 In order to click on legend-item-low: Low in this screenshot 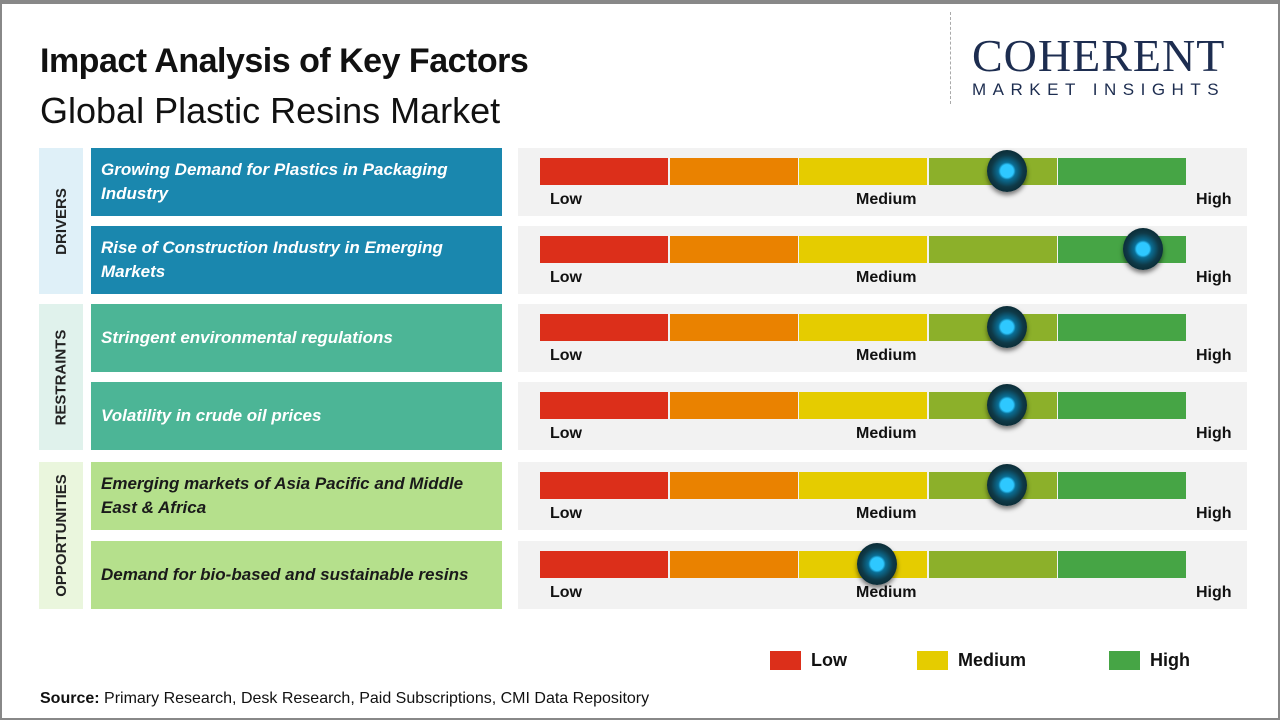, I will do `click(808, 660)`.